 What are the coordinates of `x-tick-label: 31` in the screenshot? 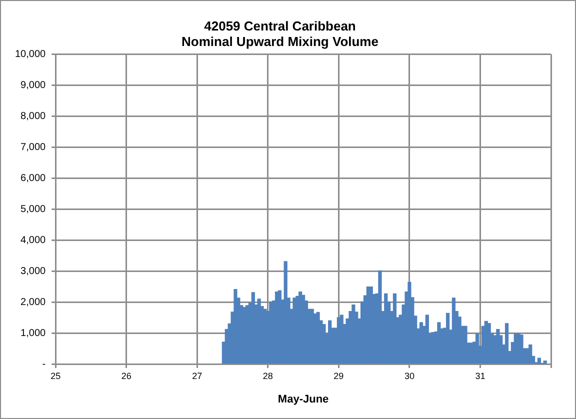 It's located at (480, 375).